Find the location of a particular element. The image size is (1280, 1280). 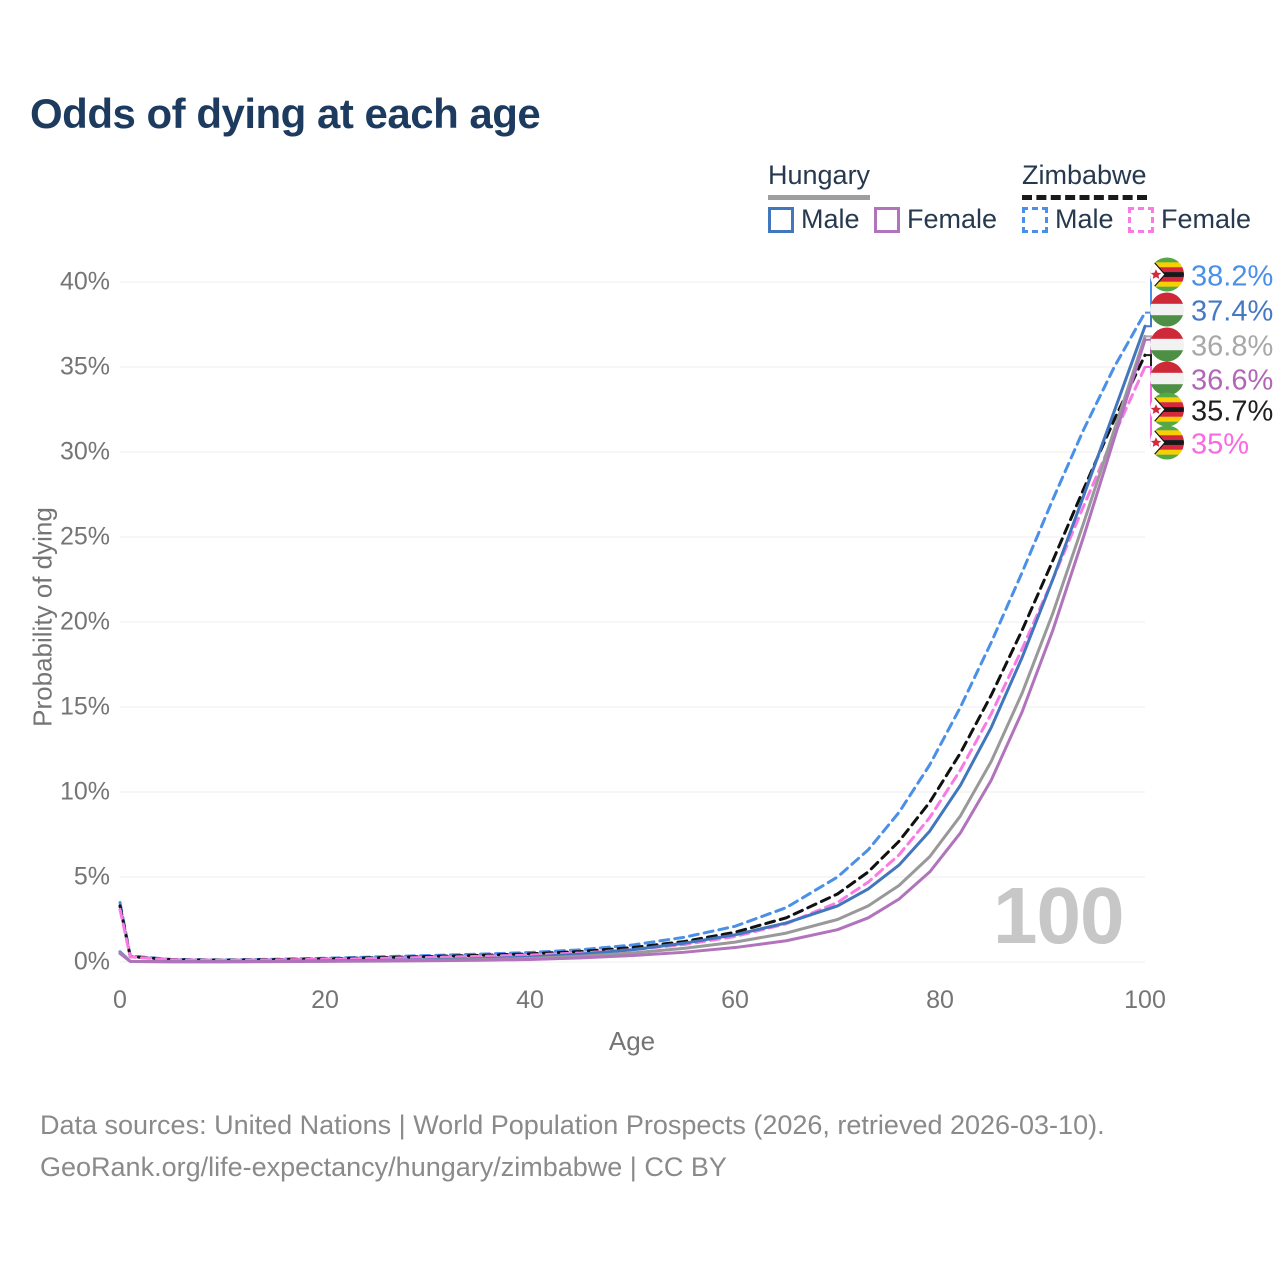

legend-item-zimbabwe-male: Male is located at coordinates (1084, 219).